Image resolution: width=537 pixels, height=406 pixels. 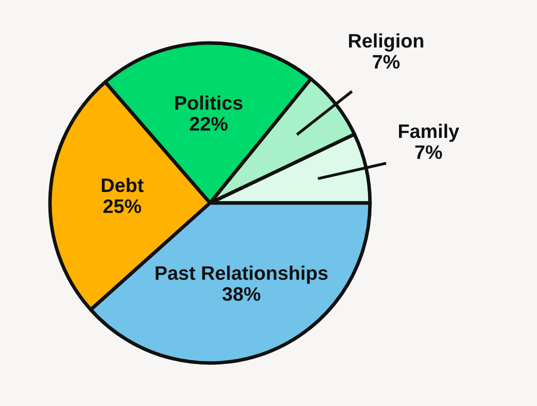 What do you see at coordinates (209, 123) in the screenshot?
I see `data-label: 22%` at bounding box center [209, 123].